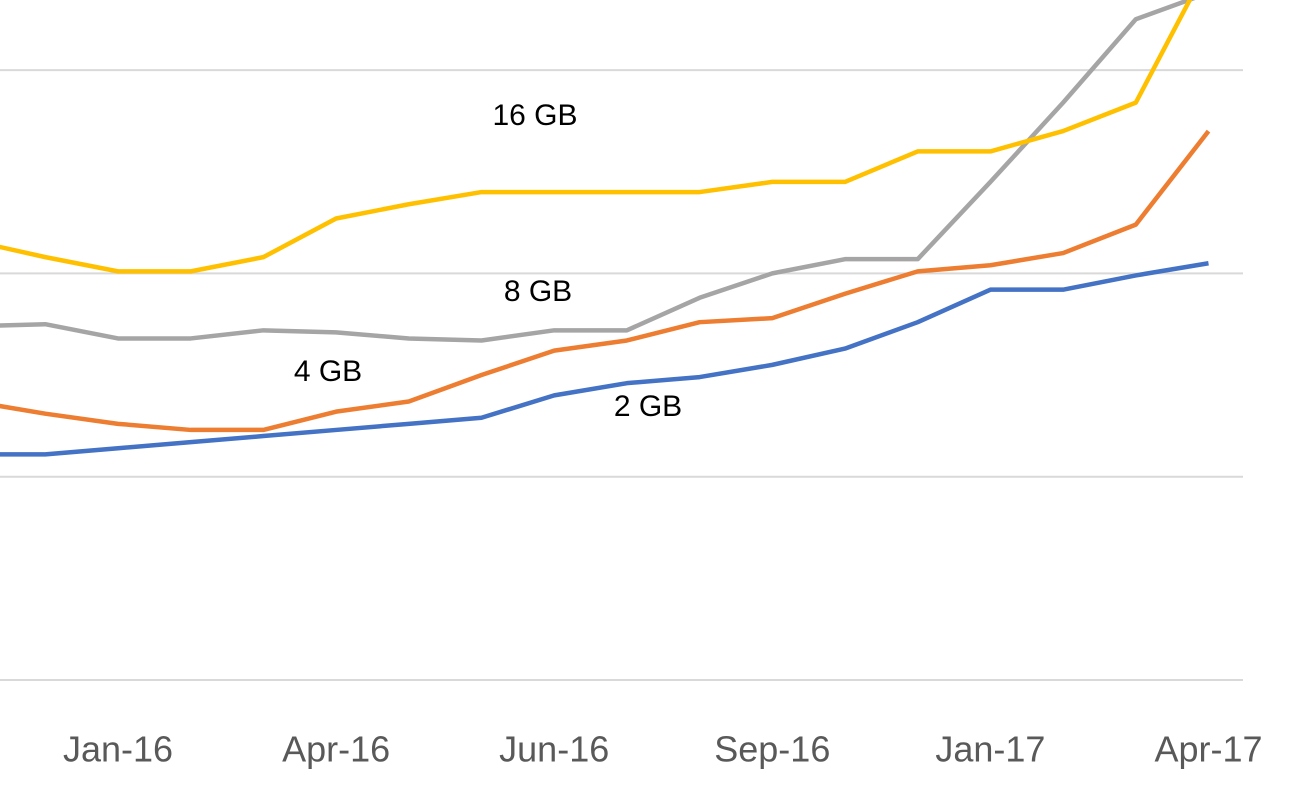 This screenshot has height=800, width=1300. What do you see at coordinates (538, 291) in the screenshot?
I see `series-label: 8 GB` at bounding box center [538, 291].